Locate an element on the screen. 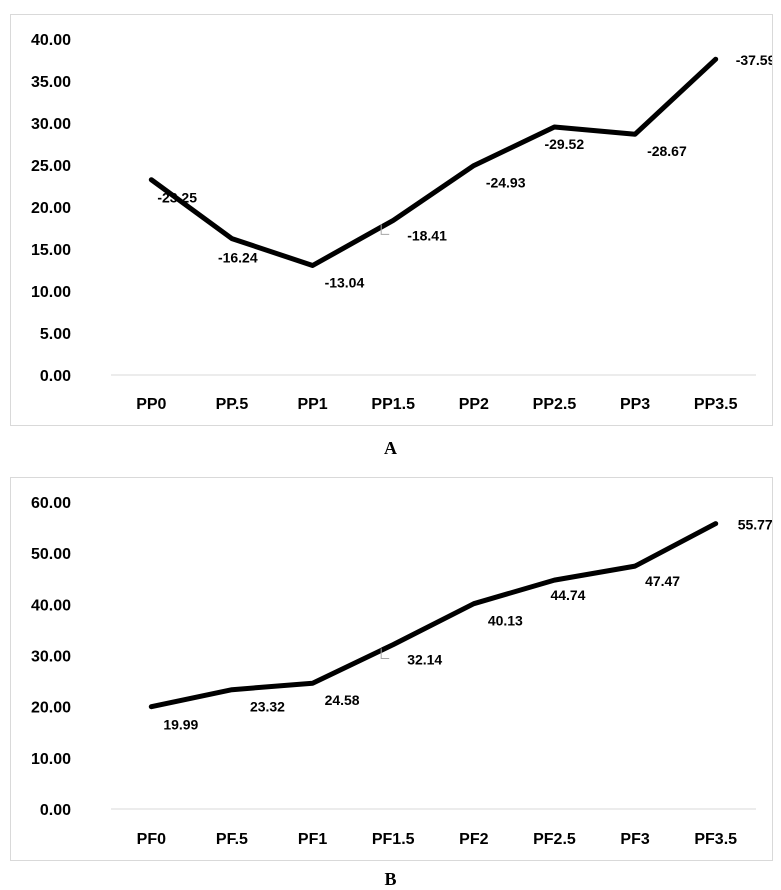 This screenshot has height=890, width=781. chart-b-y-tick: 60.00 is located at coordinates (51, 503).